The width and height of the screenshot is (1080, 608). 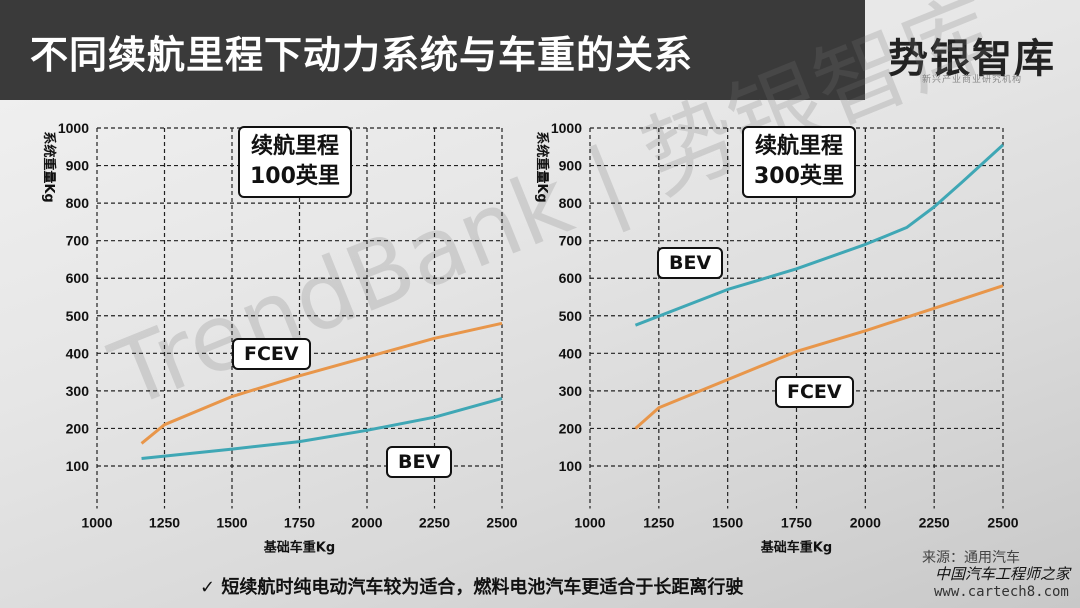 What do you see at coordinates (972, 80) in the screenshot?
I see `logo-subtitle: 新兴产业商业研究机构` at bounding box center [972, 80].